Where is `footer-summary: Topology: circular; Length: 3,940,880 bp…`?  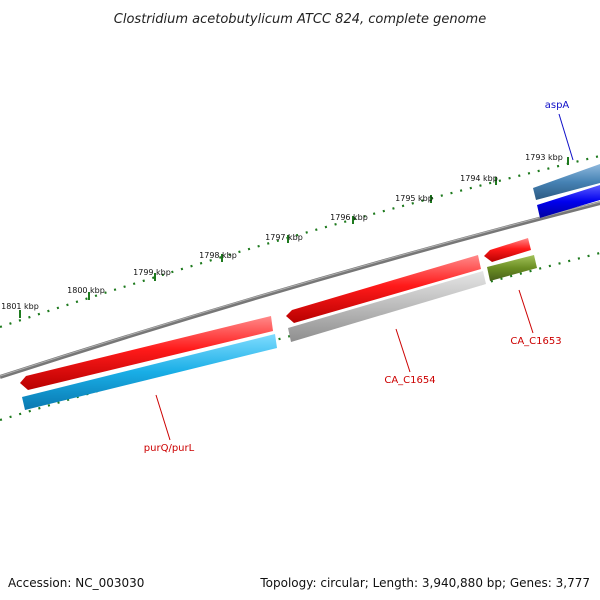
footer-summary: Topology: circular; Length: 3,940,880 bp… is located at coordinates (425, 583).